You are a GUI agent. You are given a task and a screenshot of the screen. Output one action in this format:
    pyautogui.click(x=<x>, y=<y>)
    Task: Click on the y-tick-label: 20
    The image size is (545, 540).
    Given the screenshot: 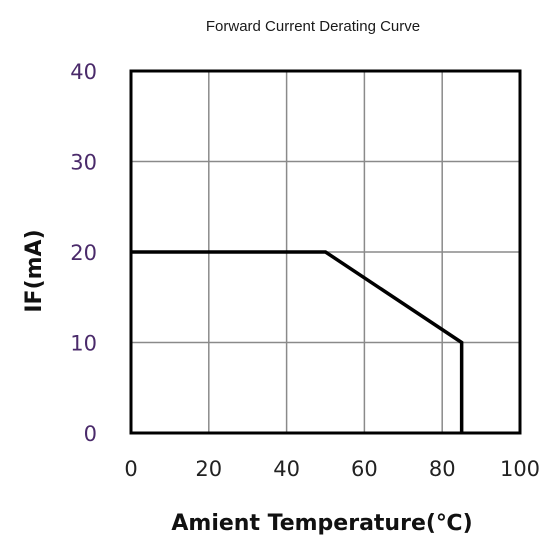 What is the action you would take?
    pyautogui.click(x=83, y=253)
    